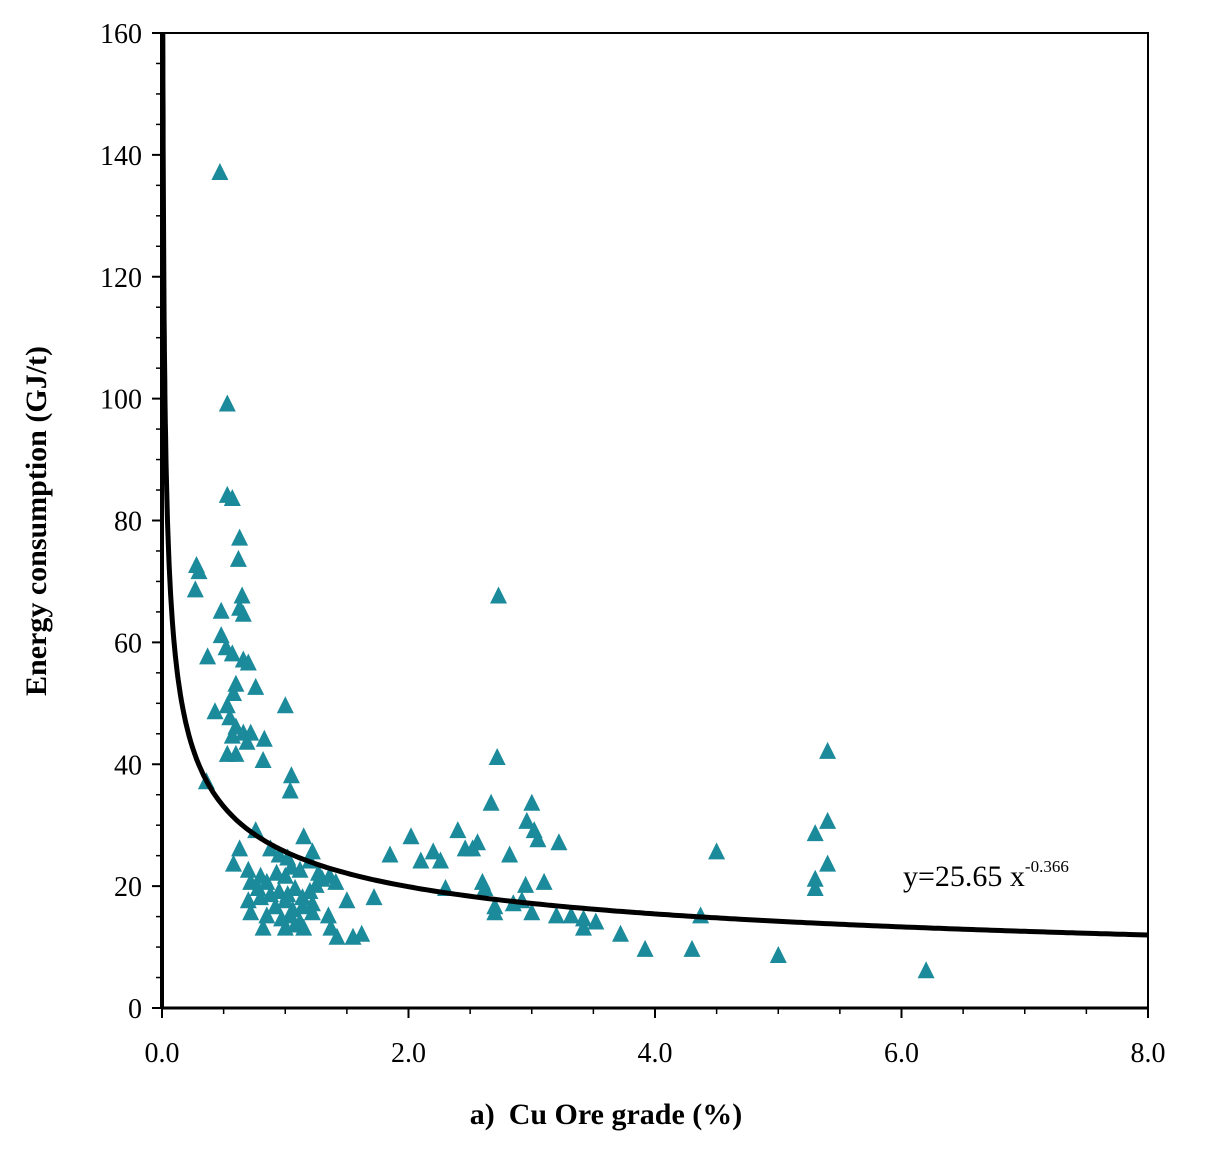  Describe the element at coordinates (121, 278) in the screenshot. I see `y-tick-label: 120` at that location.